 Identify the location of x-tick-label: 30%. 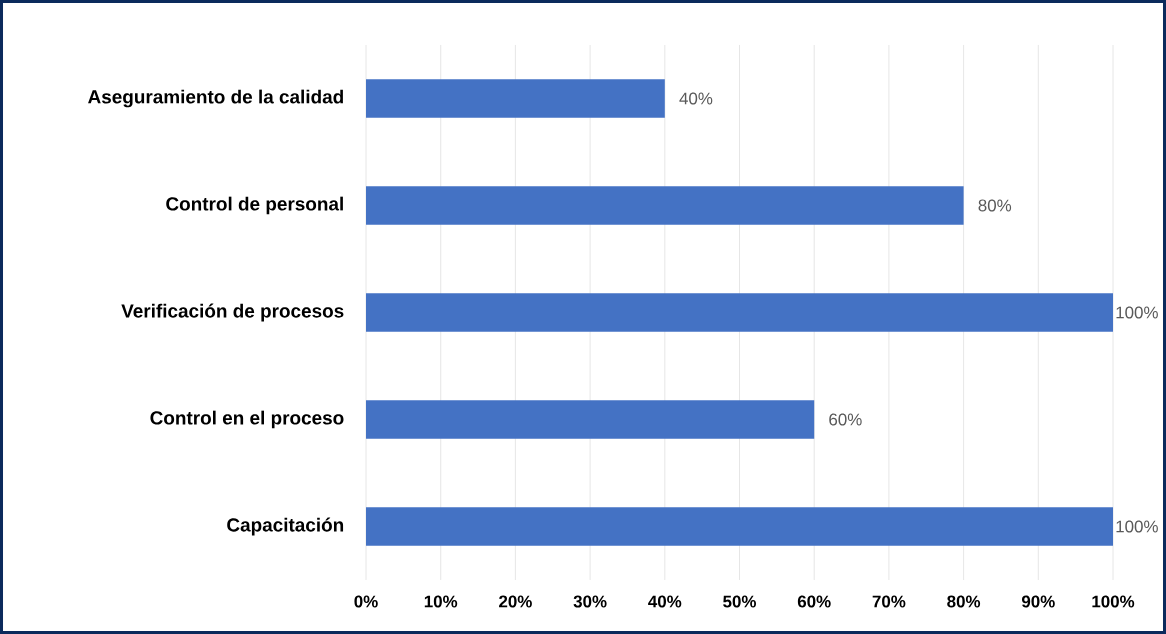
(590, 601).